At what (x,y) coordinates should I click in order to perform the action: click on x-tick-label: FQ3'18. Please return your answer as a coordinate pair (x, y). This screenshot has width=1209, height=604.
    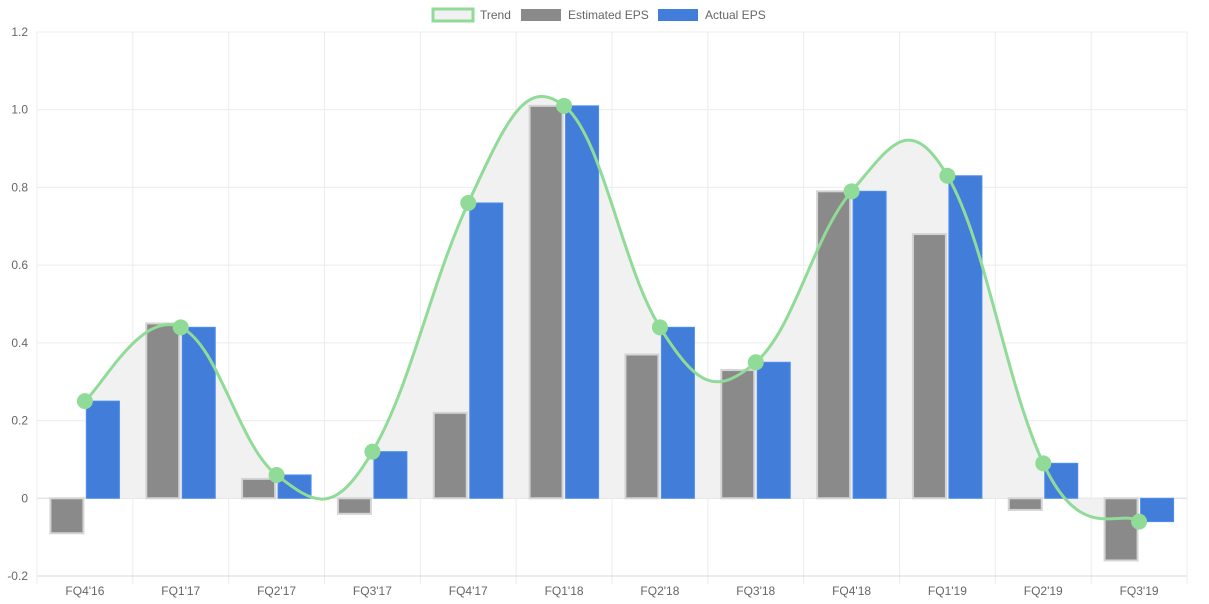
    Looking at the image, I should click on (755, 591).